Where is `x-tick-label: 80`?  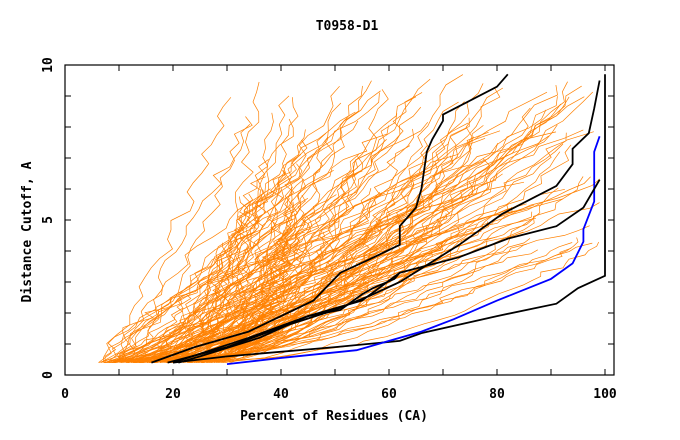
x-tick-label: 80 is located at coordinates (497, 394).